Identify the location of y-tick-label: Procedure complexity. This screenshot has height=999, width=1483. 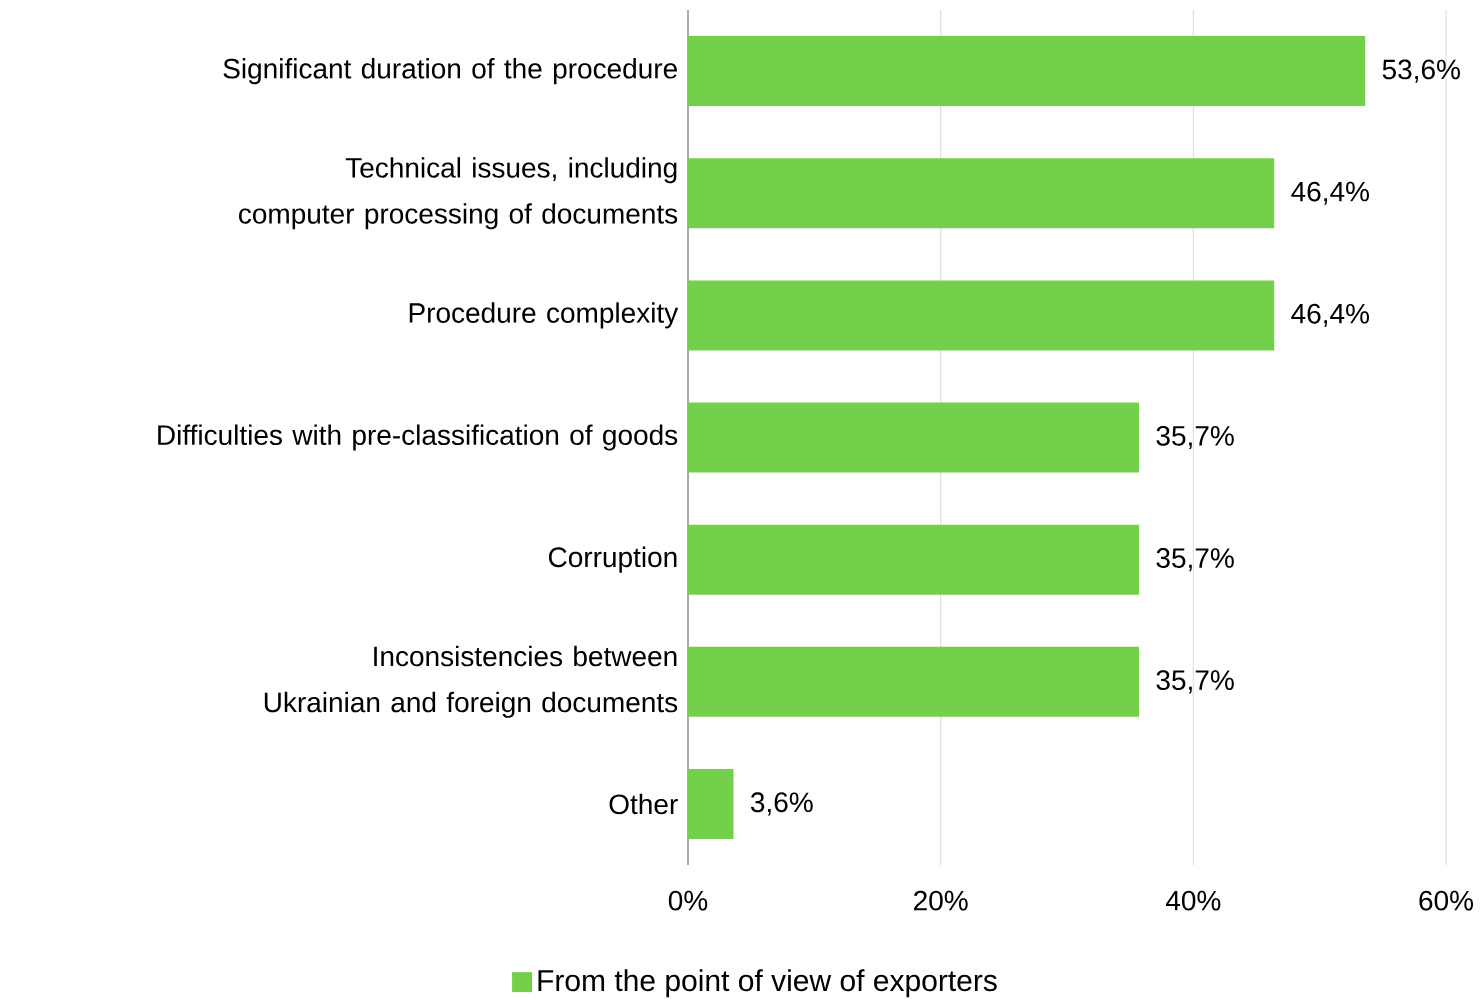
(544, 315).